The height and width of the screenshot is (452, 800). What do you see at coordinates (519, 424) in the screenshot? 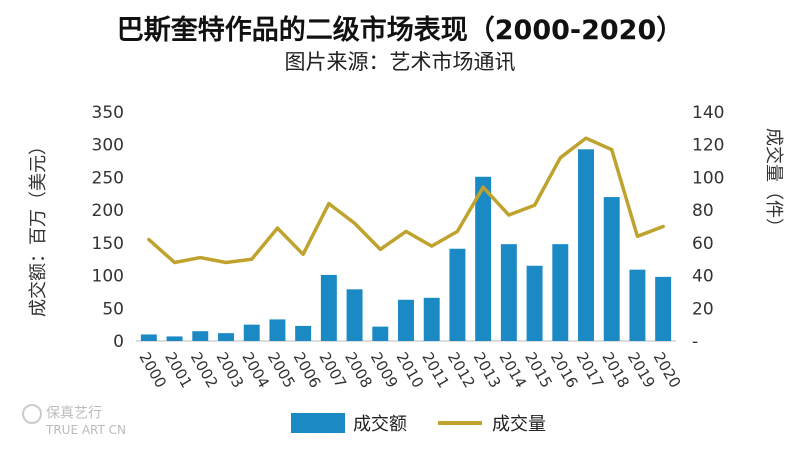
I see `legend-label-volume: 成交量` at bounding box center [519, 424].